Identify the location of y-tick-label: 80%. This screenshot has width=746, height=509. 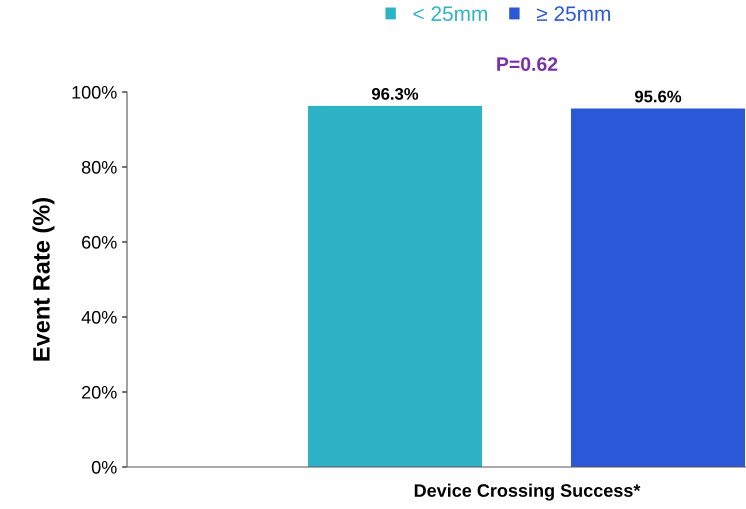
(99, 167).